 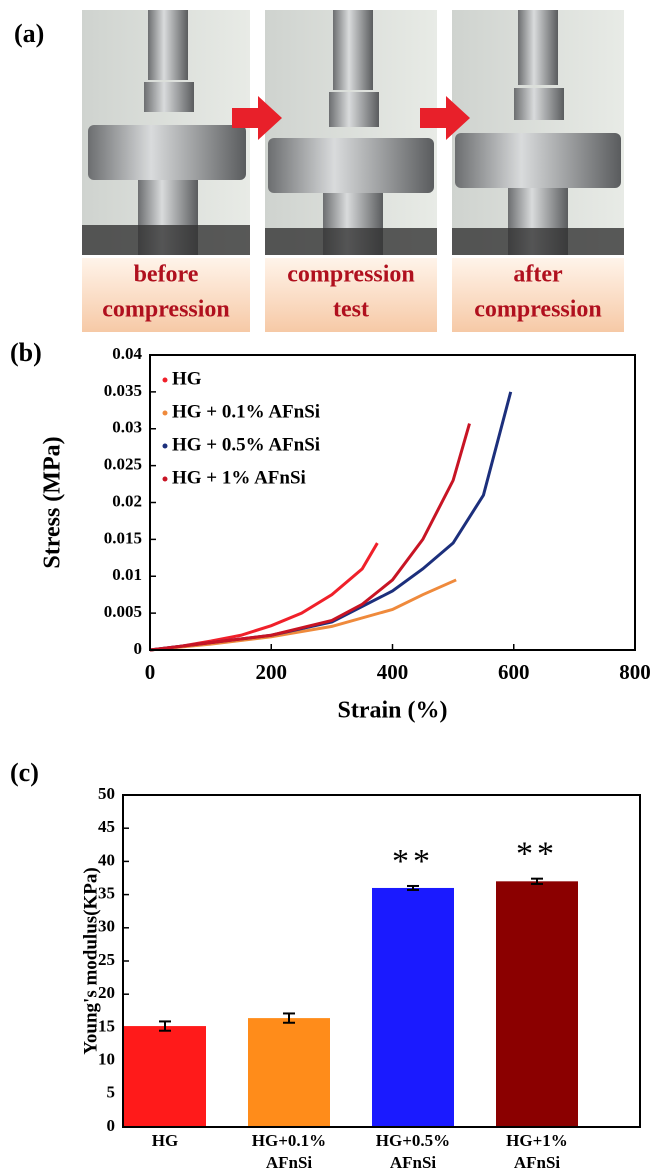 What do you see at coordinates (351, 310) in the screenshot?
I see `caption: test` at bounding box center [351, 310].